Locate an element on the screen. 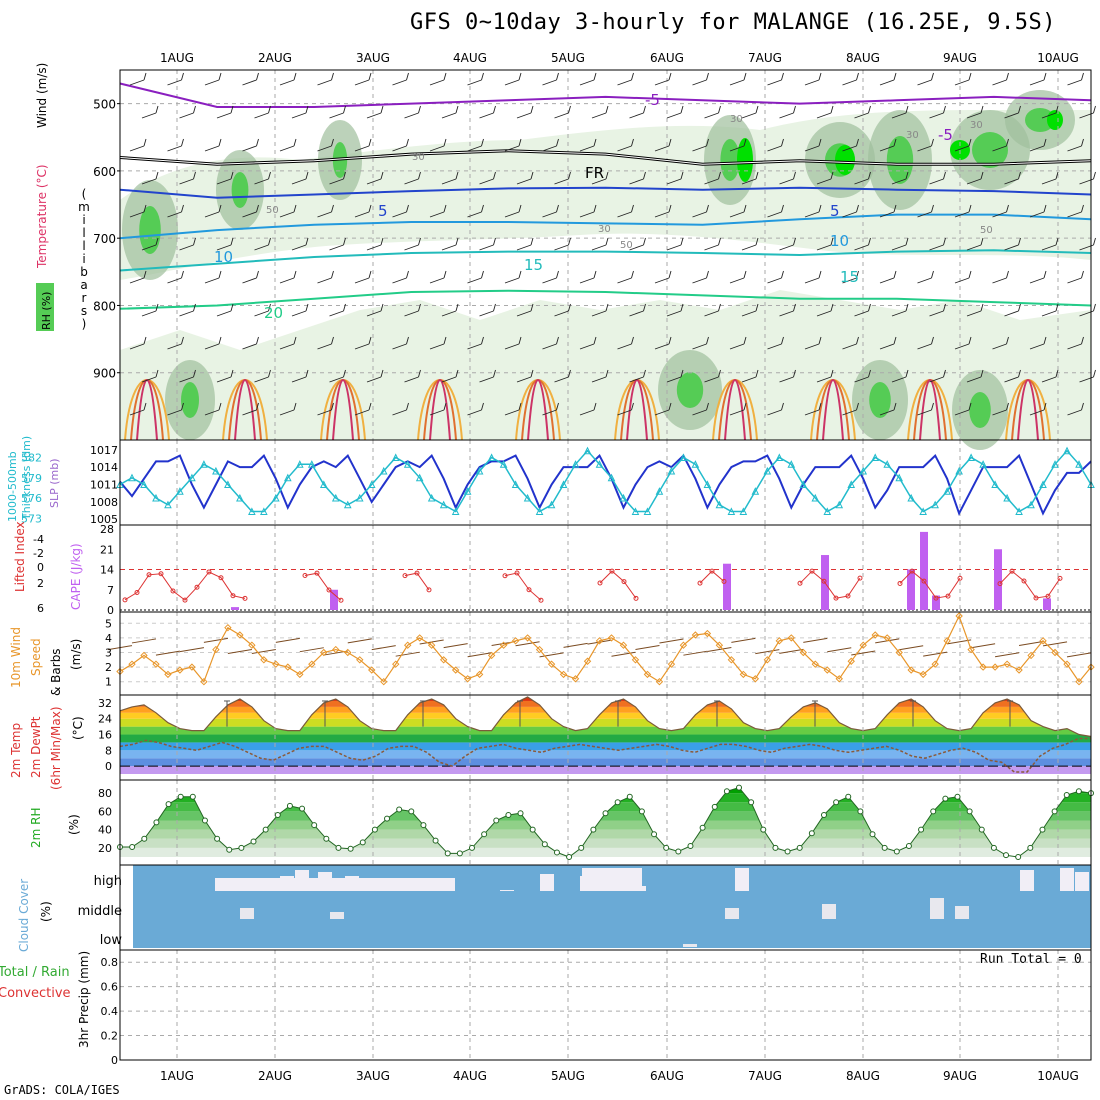  rh-contour-label: 50 is located at coordinates (272, 210).